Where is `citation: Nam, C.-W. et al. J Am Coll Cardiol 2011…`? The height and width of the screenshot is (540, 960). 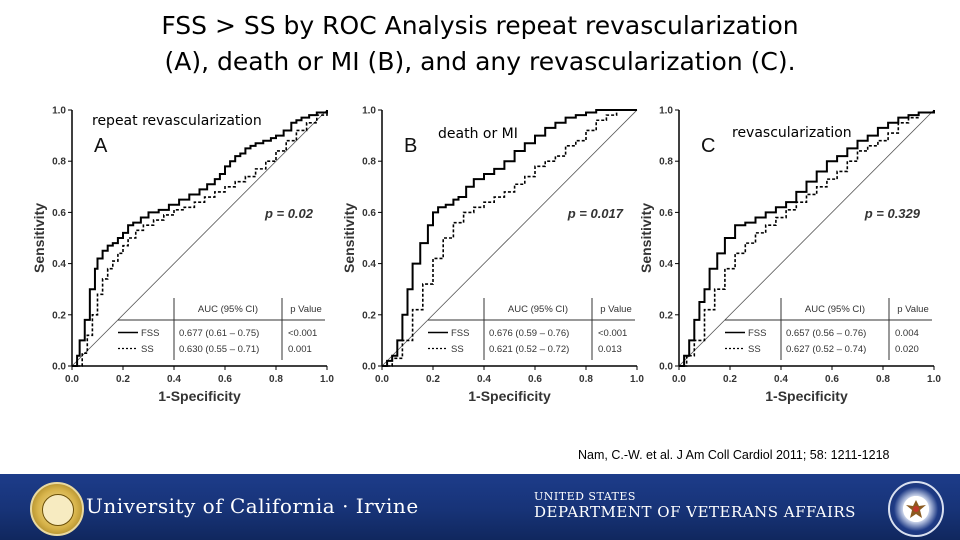 citation: Nam, C.-W. et al. J Am Coll Cardiol 2011… is located at coordinates (734, 455).